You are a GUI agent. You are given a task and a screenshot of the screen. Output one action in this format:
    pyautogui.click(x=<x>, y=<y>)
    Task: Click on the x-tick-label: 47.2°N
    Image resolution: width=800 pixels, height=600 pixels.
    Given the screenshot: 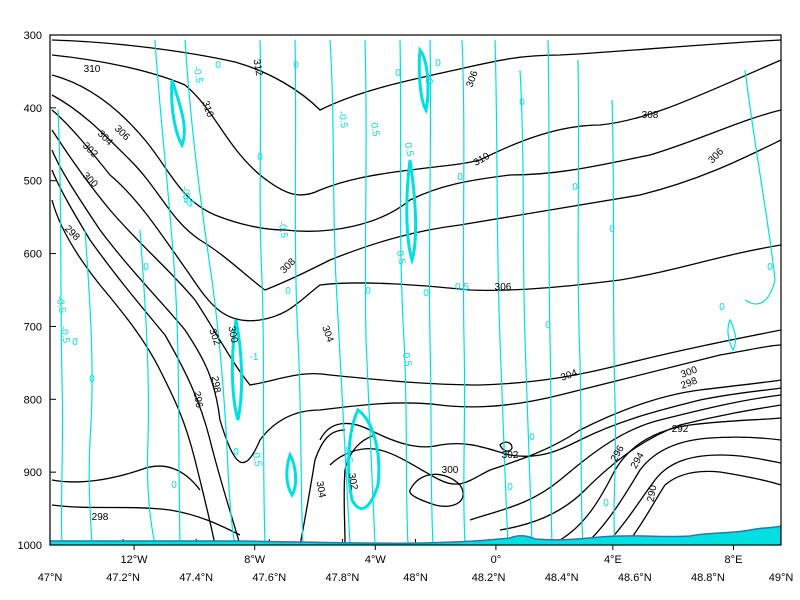 What is the action you would take?
    pyautogui.click(x=123, y=578)
    